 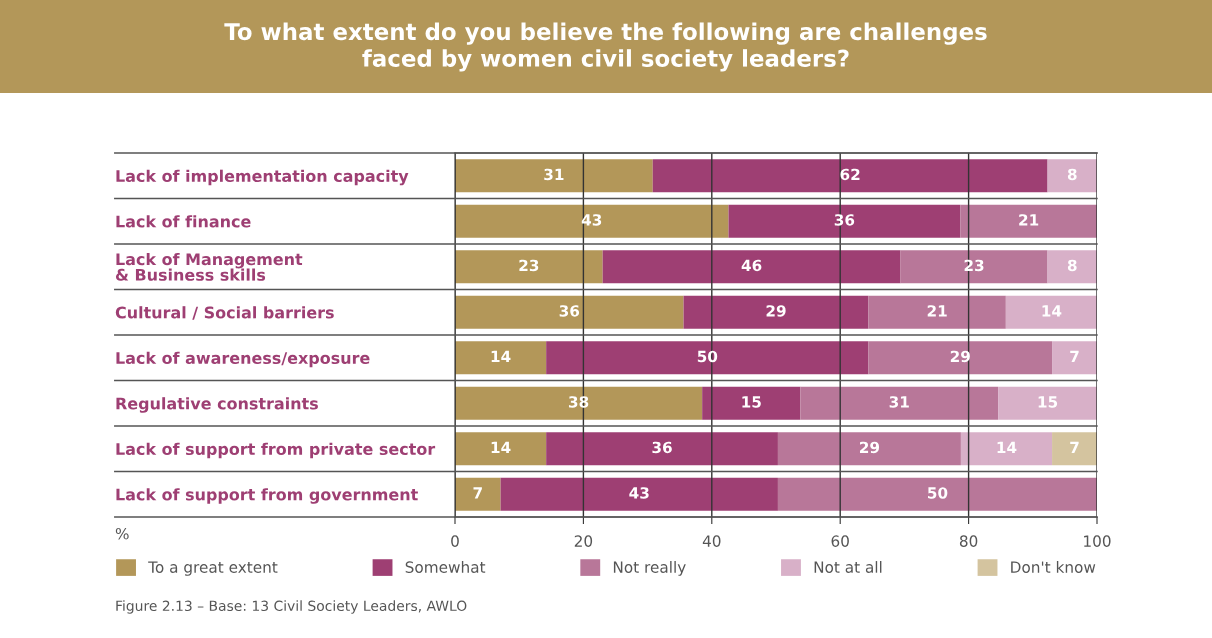 I want to click on x-tick-label: 60, so click(x=840, y=541).